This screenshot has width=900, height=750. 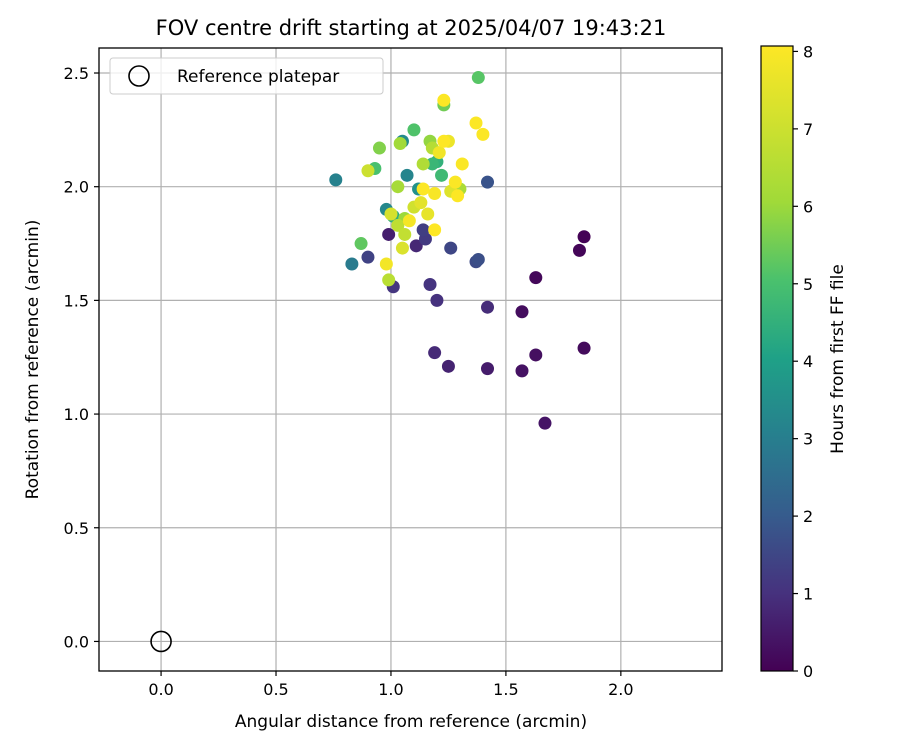 What do you see at coordinates (808, 51) in the screenshot?
I see `colorbar-tick-label: 8` at bounding box center [808, 51].